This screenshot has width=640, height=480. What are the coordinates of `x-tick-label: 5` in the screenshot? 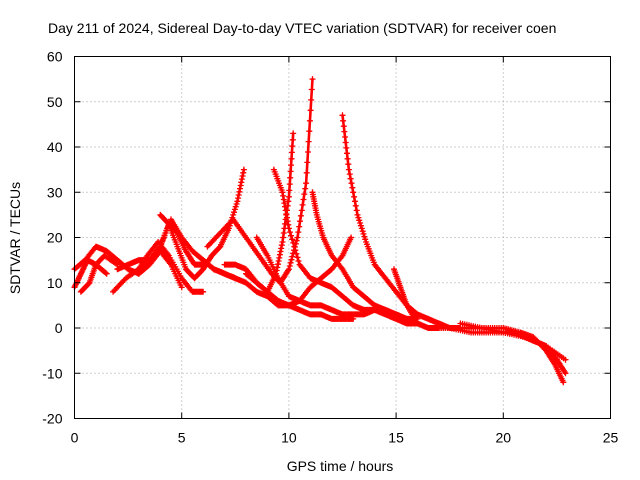 It's located at (182, 438).